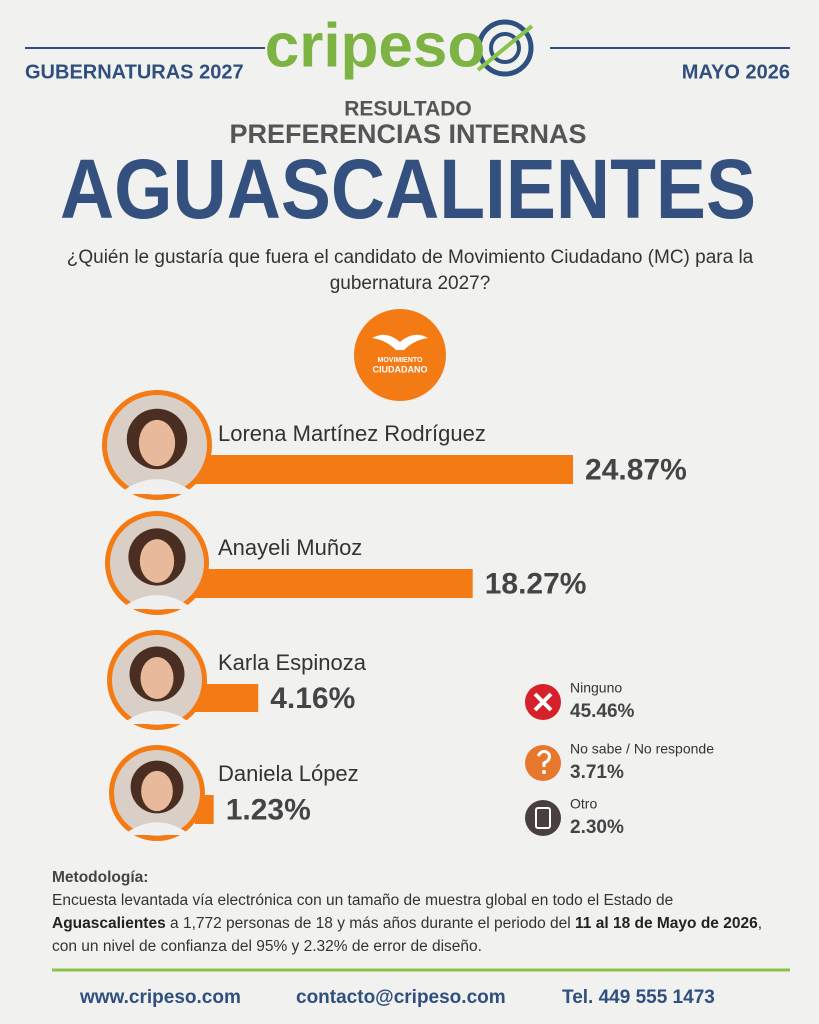  What do you see at coordinates (638, 997) in the screenshot?
I see `footer-phone: Tel. 449 555 1473` at bounding box center [638, 997].